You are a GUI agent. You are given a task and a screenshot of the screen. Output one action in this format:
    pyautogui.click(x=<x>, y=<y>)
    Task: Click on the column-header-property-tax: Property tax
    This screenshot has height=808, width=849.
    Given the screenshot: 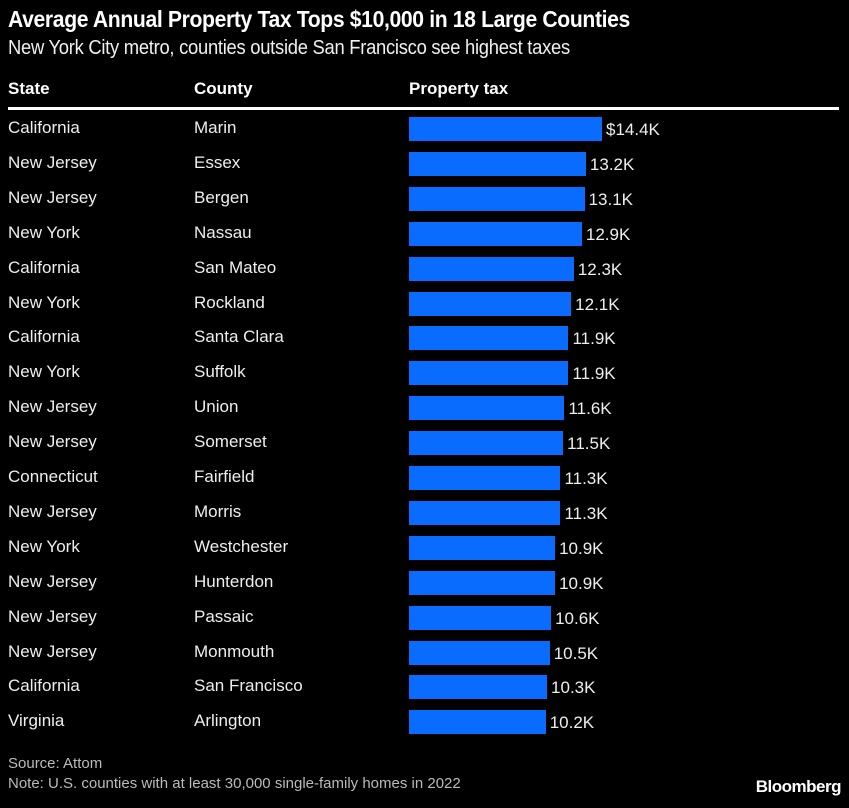 What is the action you would take?
    pyautogui.click(x=459, y=88)
    